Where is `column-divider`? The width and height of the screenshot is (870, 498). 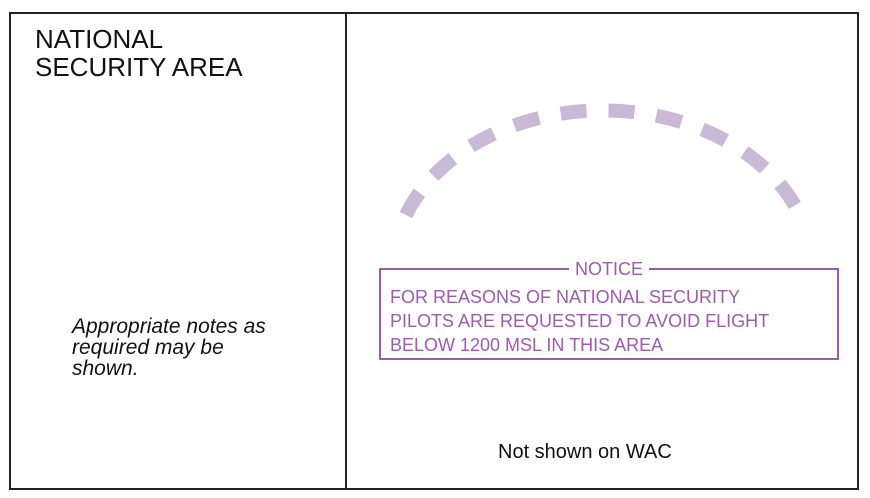
column-divider is located at coordinates (346, 251).